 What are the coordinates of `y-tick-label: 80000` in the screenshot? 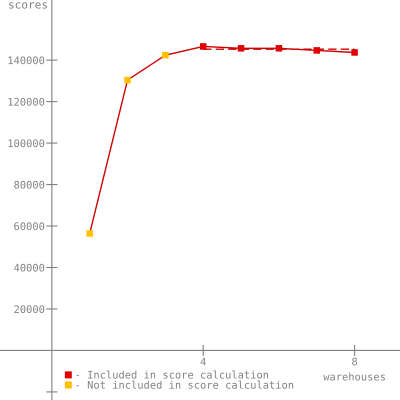 It's located at (29, 184).